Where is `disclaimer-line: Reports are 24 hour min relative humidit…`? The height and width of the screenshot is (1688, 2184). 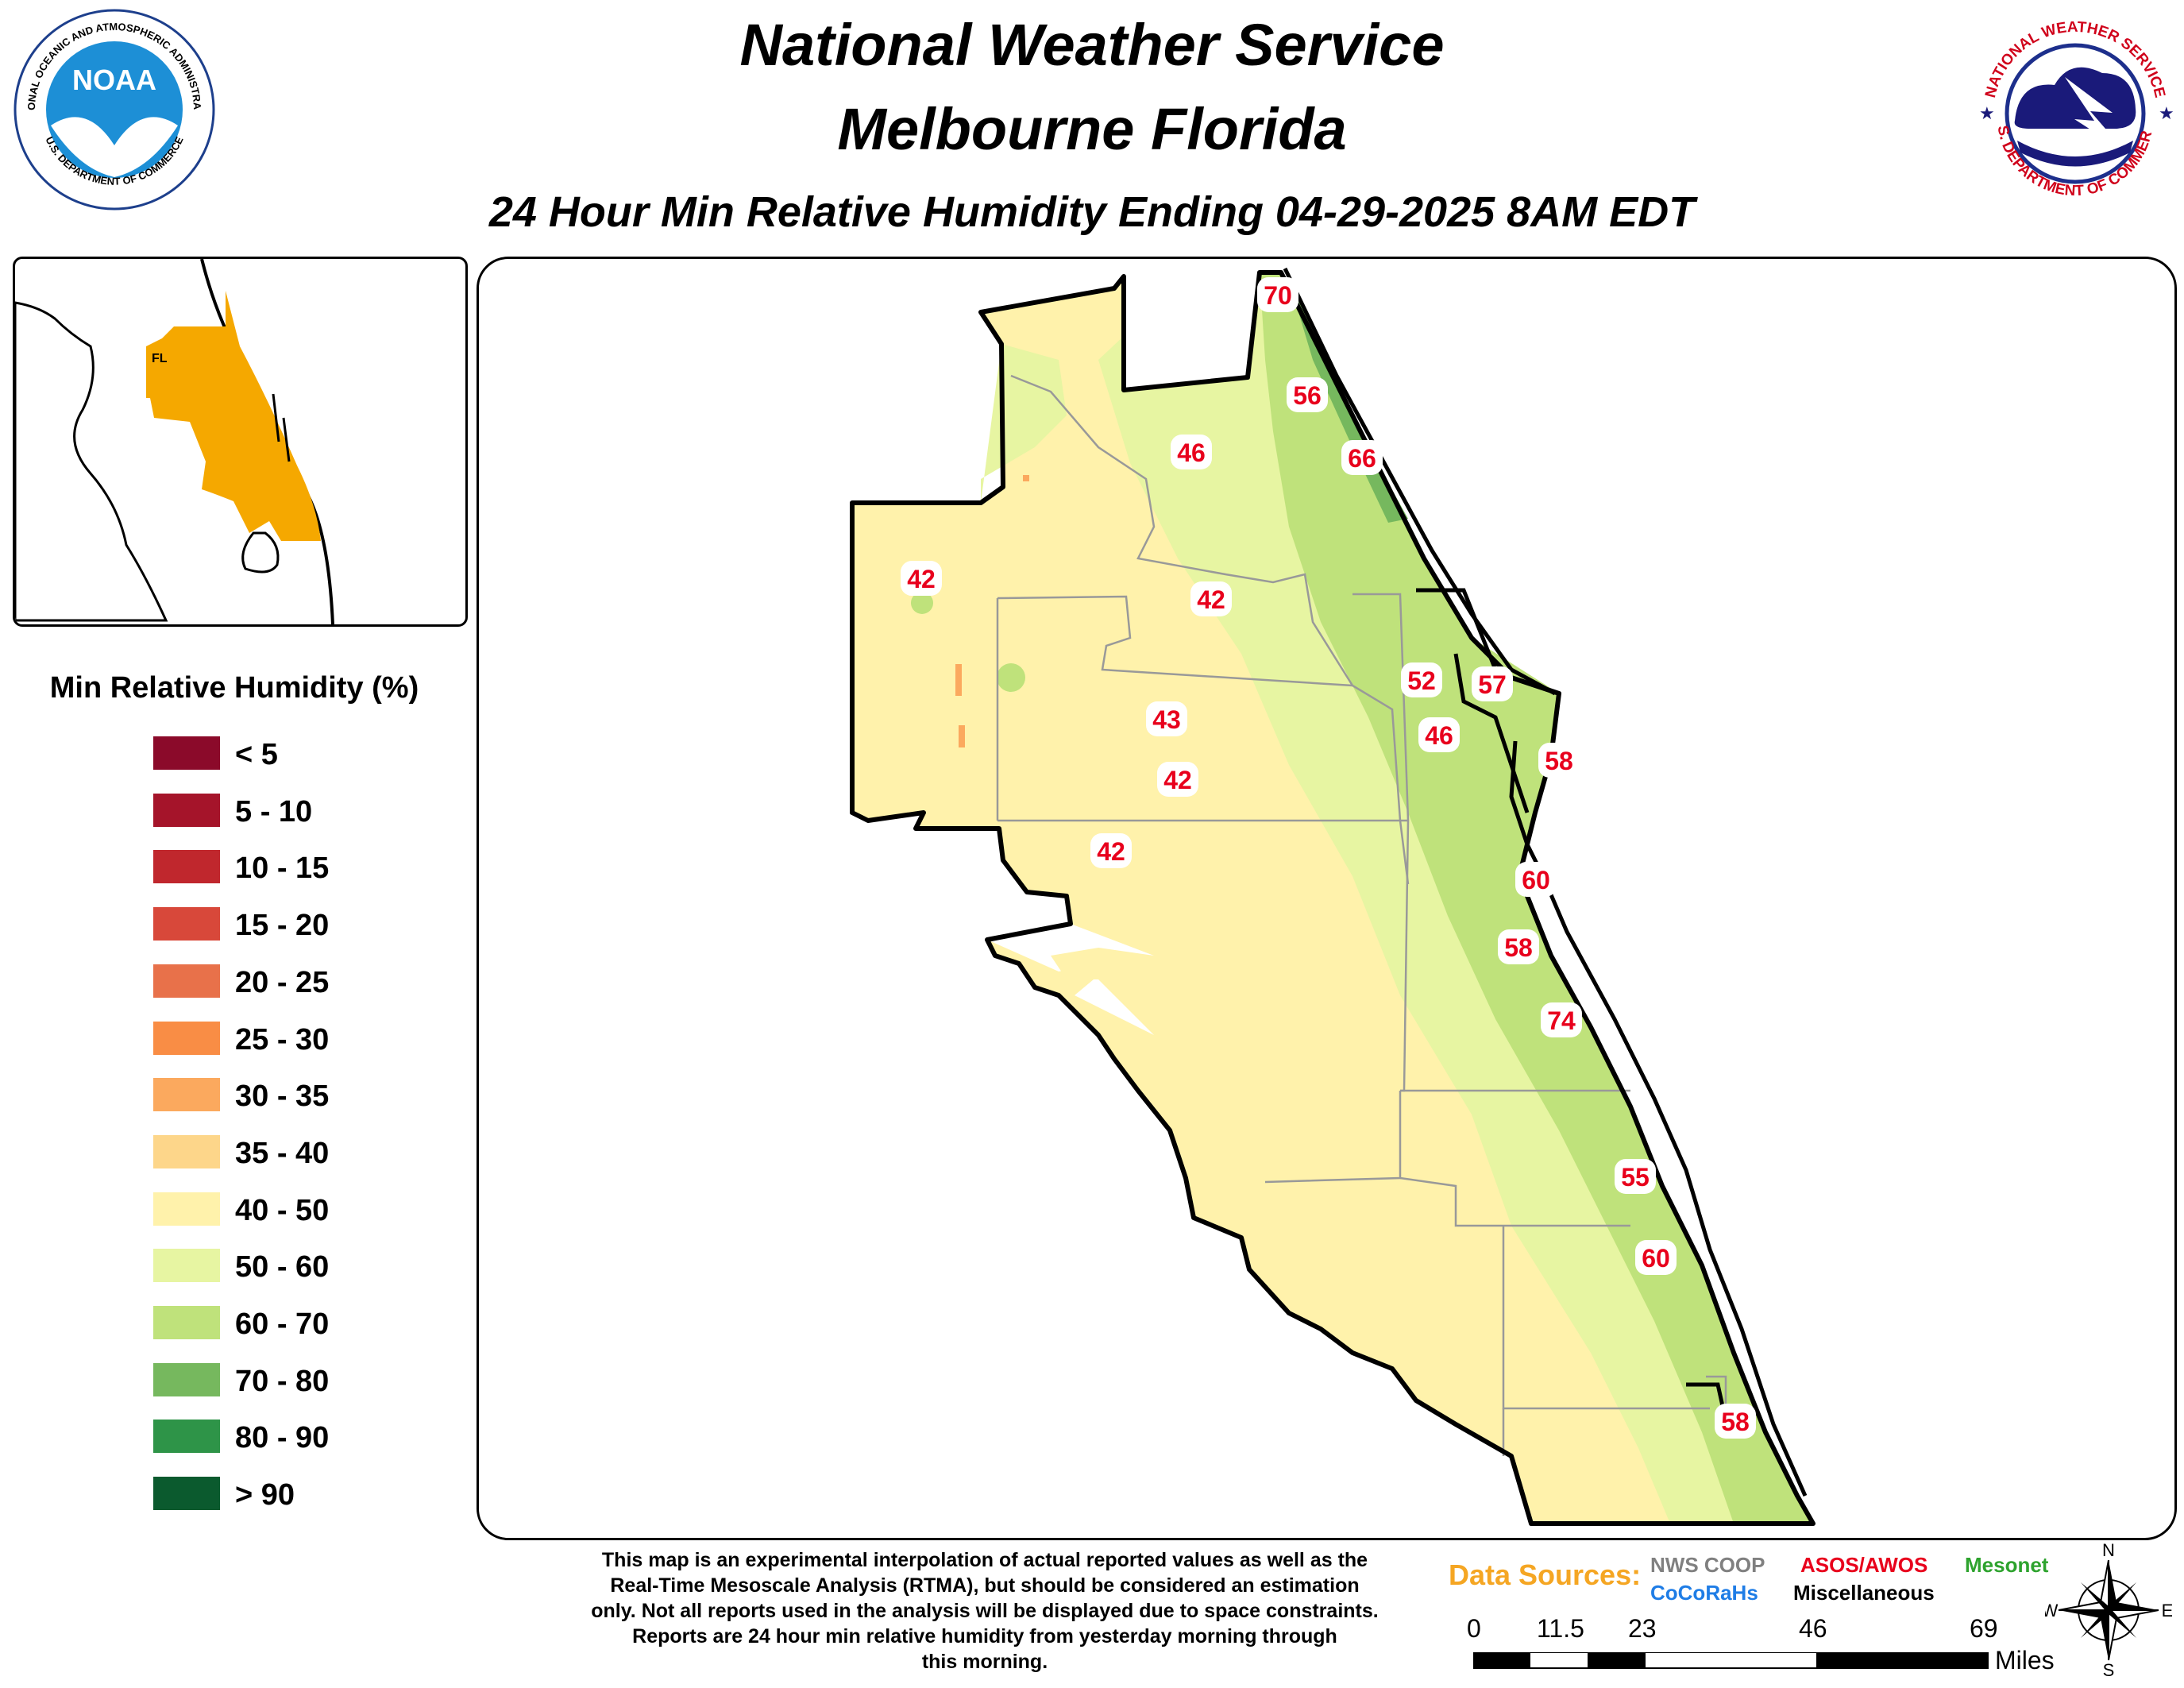 disclaimer-line: Reports are 24 hour min relative humidit… is located at coordinates (984, 1636).